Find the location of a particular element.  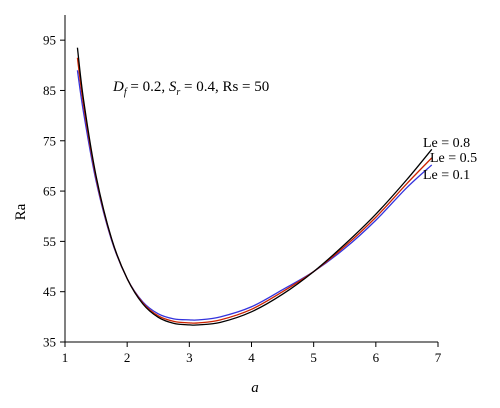

y-axis-title: Ra is located at coordinates (21, 211).